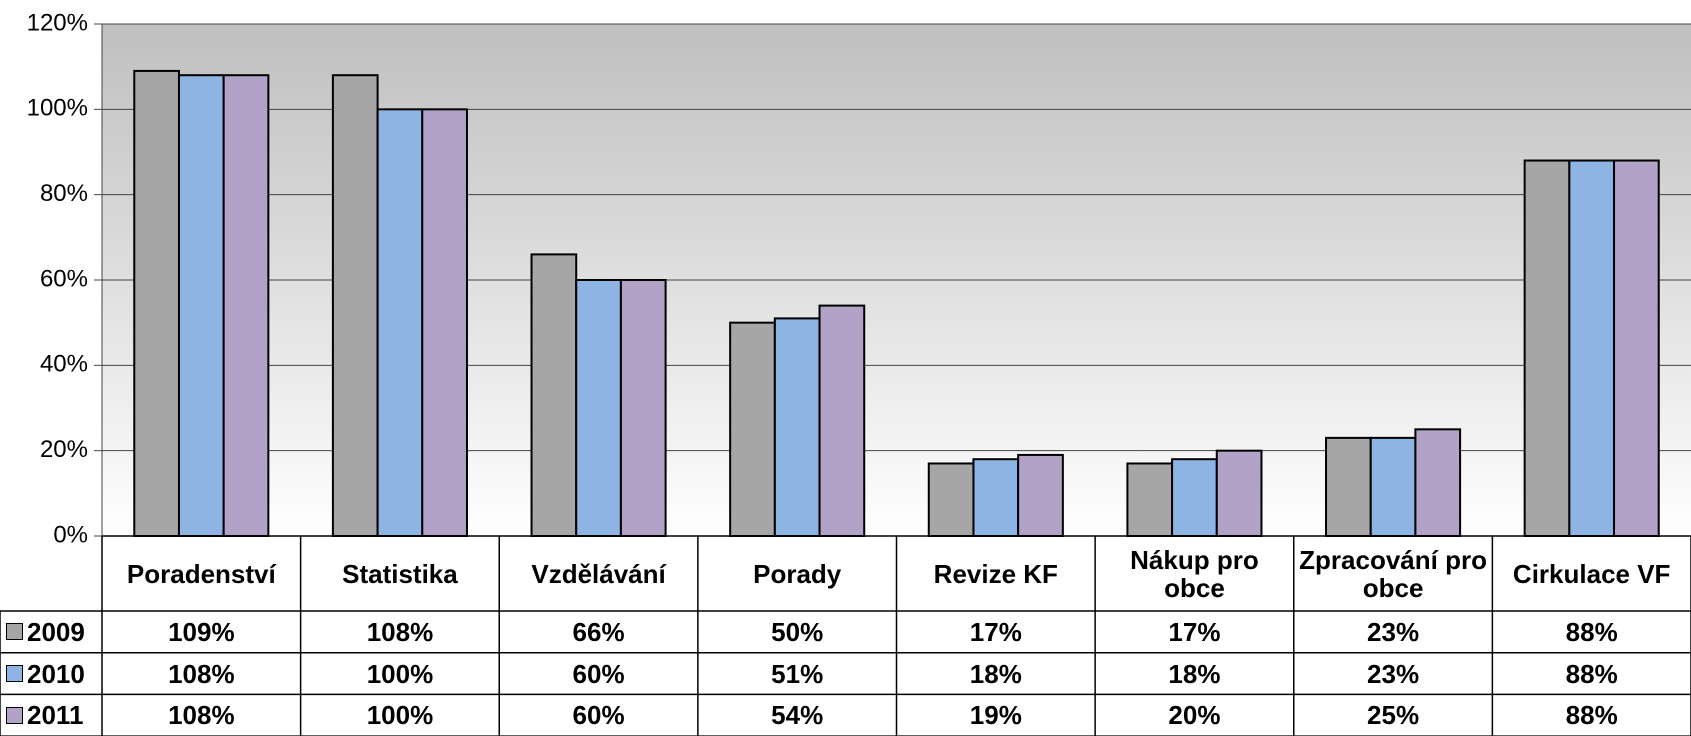 This screenshot has width=1691, height=736. What do you see at coordinates (1393, 573) in the screenshot?
I see `category-label: Zpracování pro obce` at bounding box center [1393, 573].